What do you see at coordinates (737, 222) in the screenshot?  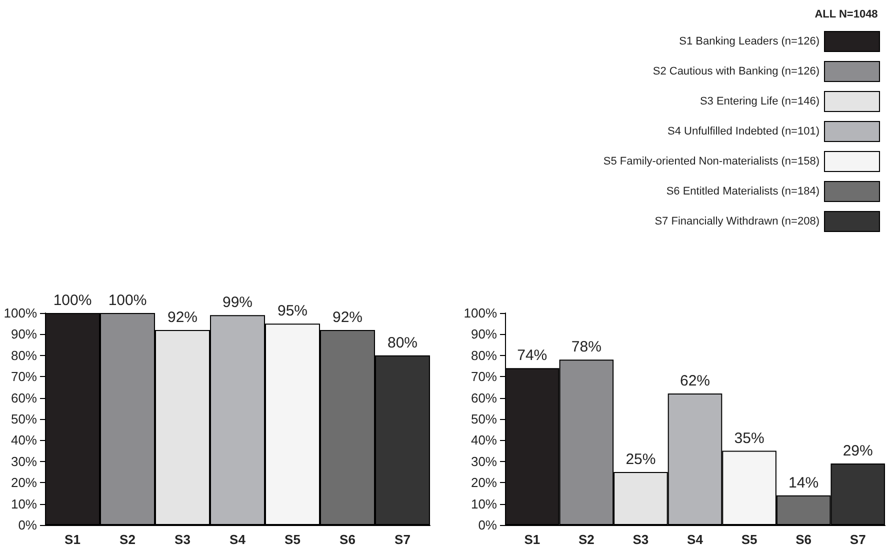 I see `legend-label: S7 Financially Withdrawn (n=208)` at bounding box center [737, 222].